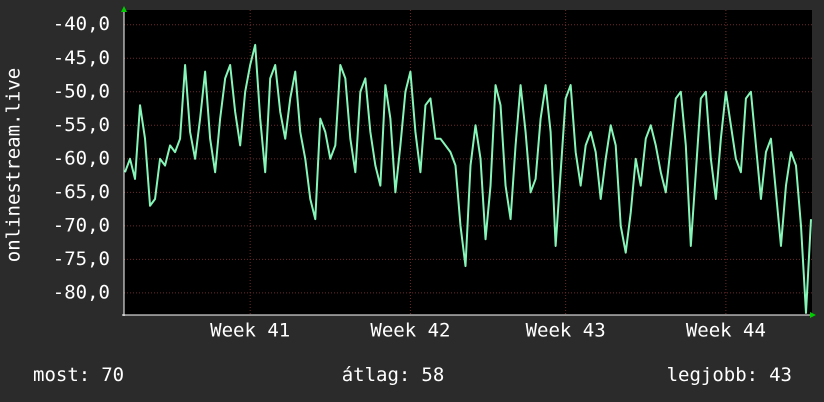 This screenshot has width=824, height=402. What do you see at coordinates (81, 158) in the screenshot?
I see `y-tick-label: -60,0` at bounding box center [81, 158].